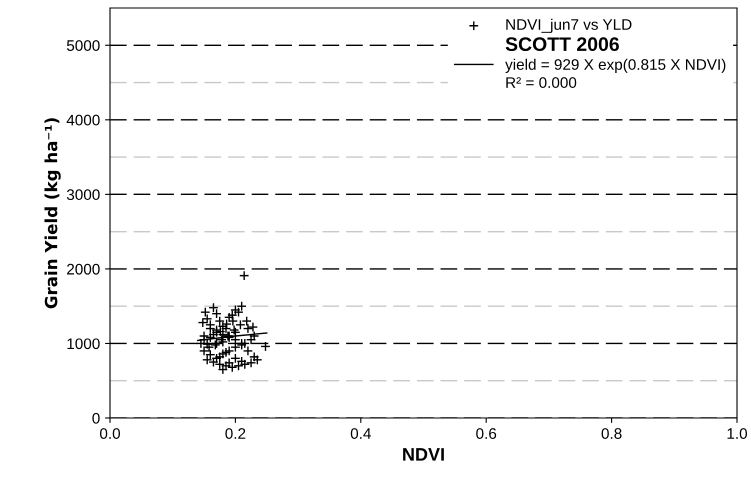 Image resolution: width=751 pixels, height=483 pixels. What do you see at coordinates (96, 418) in the screenshot?
I see `y-tick-label: 0` at bounding box center [96, 418].